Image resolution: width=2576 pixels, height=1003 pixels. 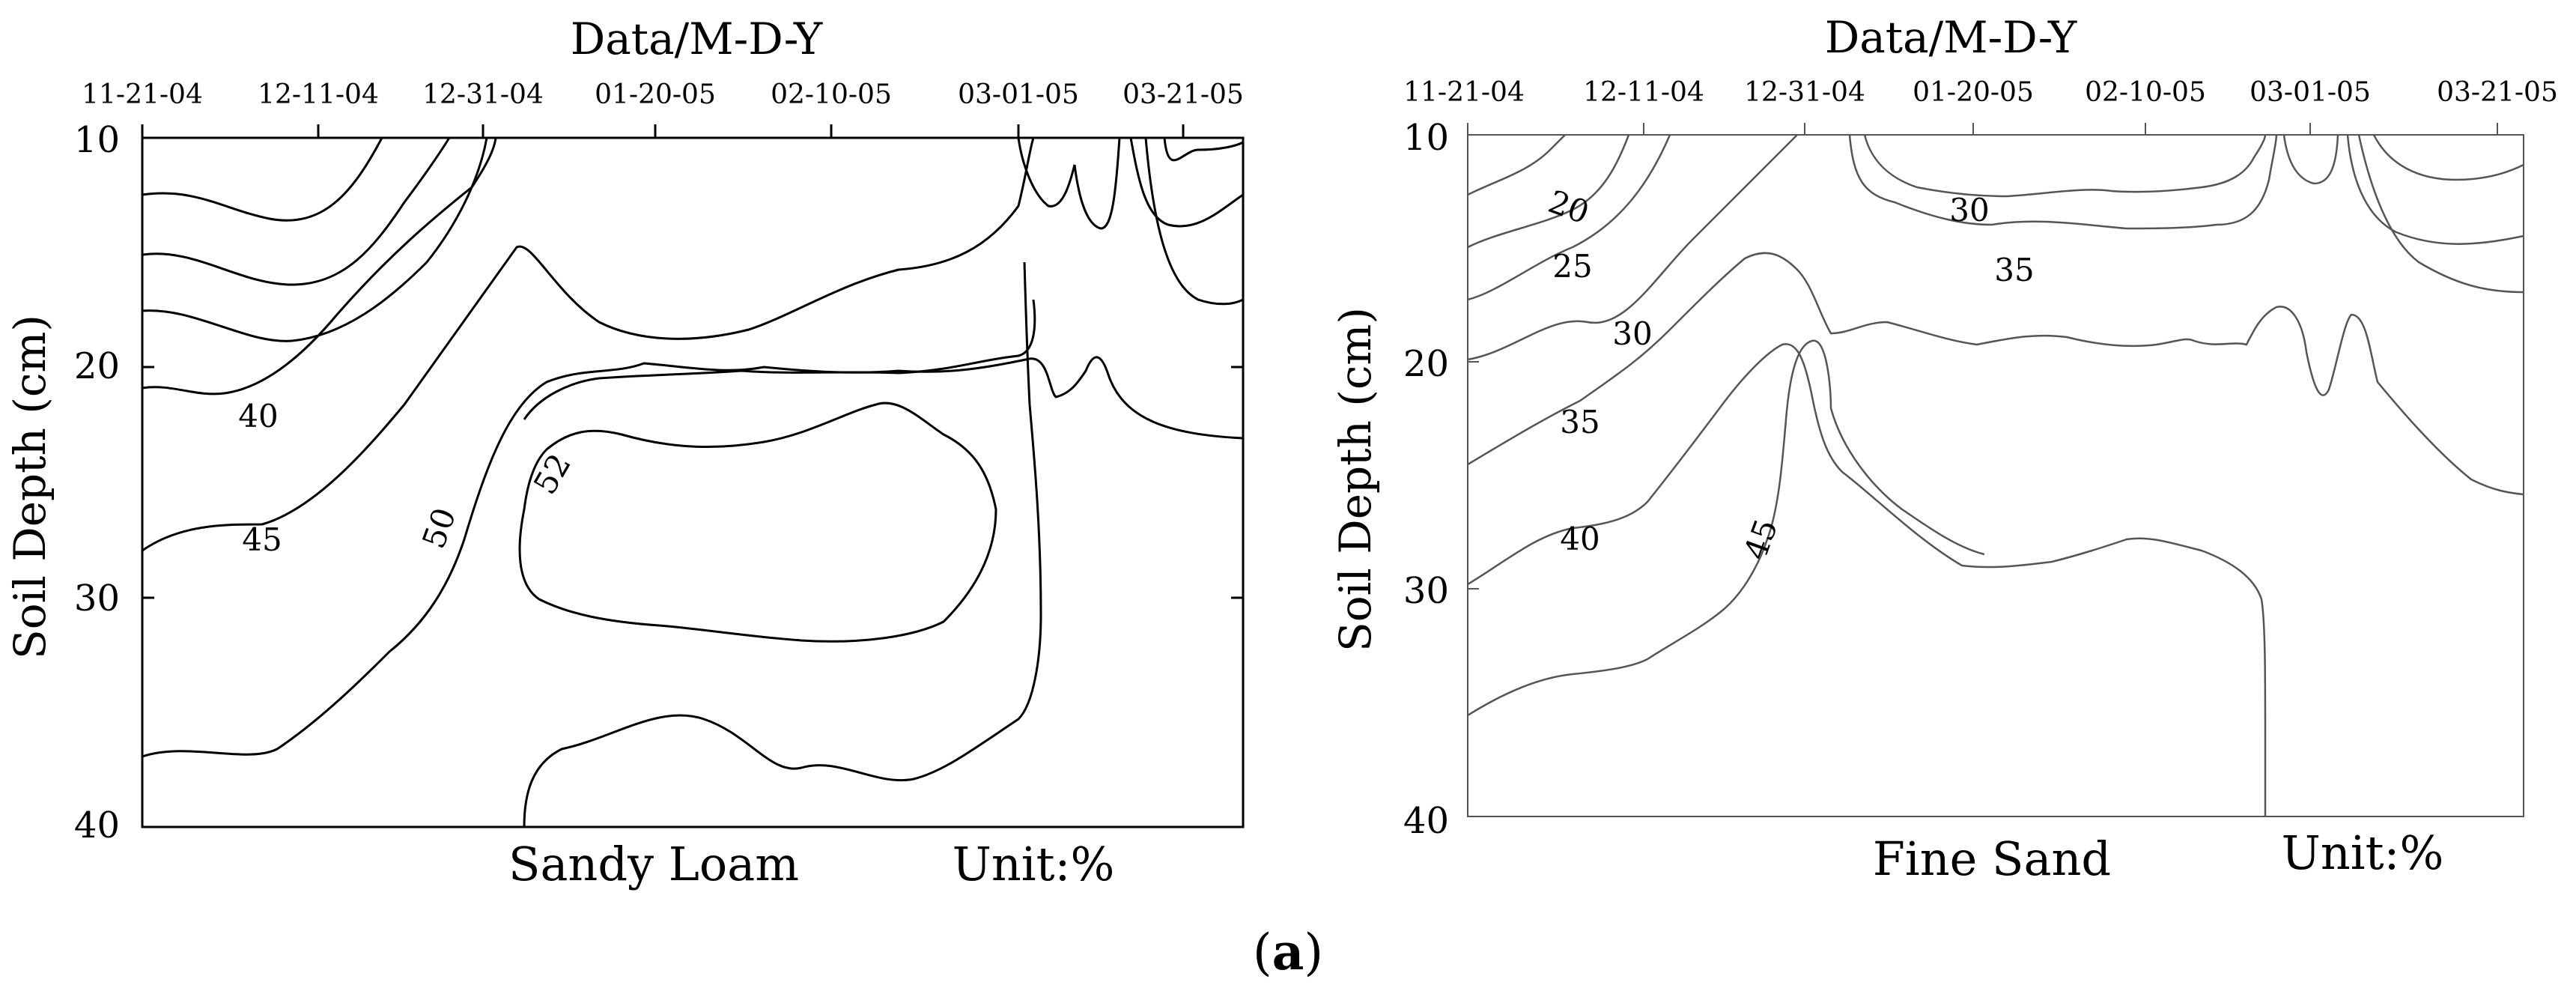 What do you see at coordinates (1034, 864) in the screenshot?
I see `unit-label-left: Unit:%` at bounding box center [1034, 864].